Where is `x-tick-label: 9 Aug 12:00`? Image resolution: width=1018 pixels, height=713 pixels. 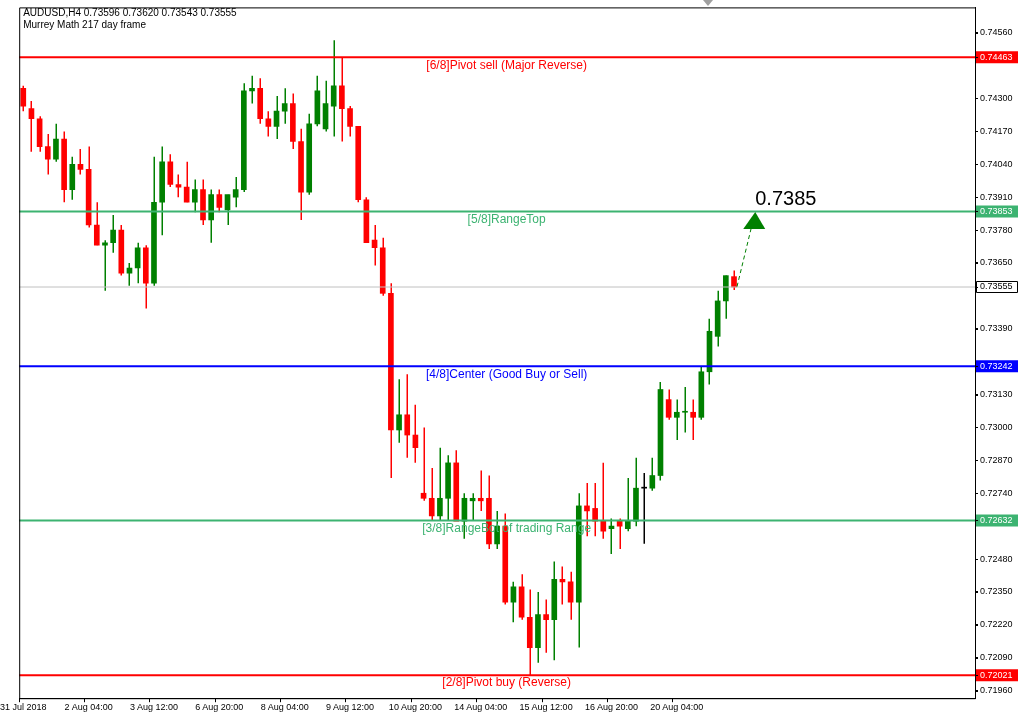
x-tick-label: 9 Aug 12:00 is located at coordinates (350, 707).